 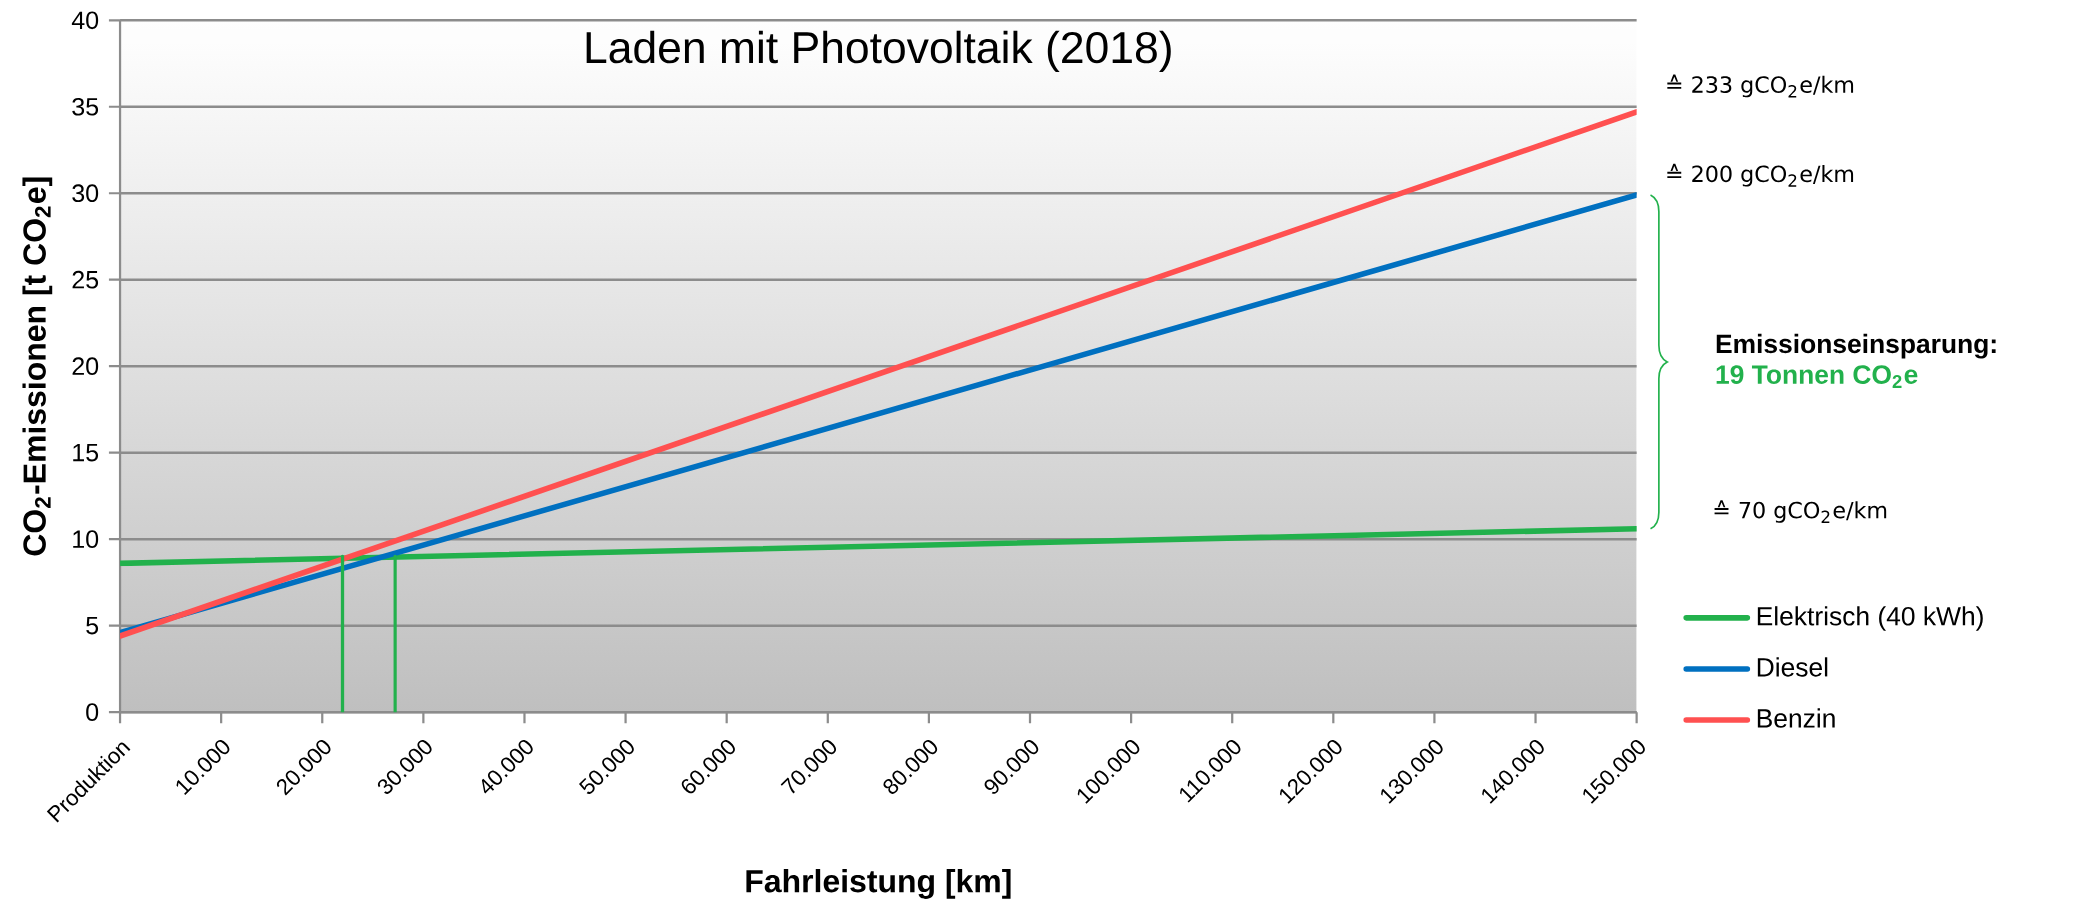 I want to click on text: ≙ 233 gCO$_{2}$e/km, so click(x=1760, y=86).